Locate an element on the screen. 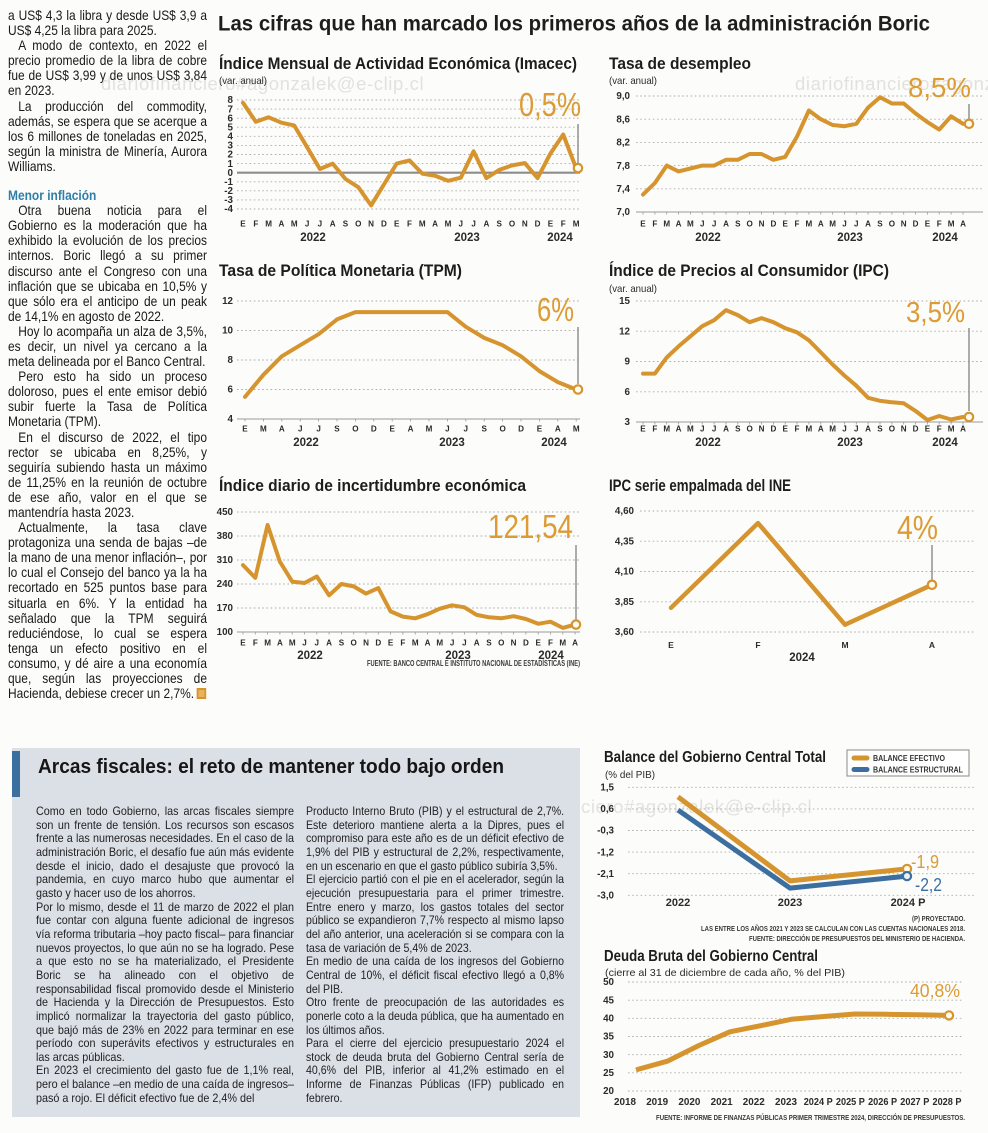 Image resolution: width=988 pixels, height=1133 pixels. svg-text: 170 is located at coordinates (225, 608).